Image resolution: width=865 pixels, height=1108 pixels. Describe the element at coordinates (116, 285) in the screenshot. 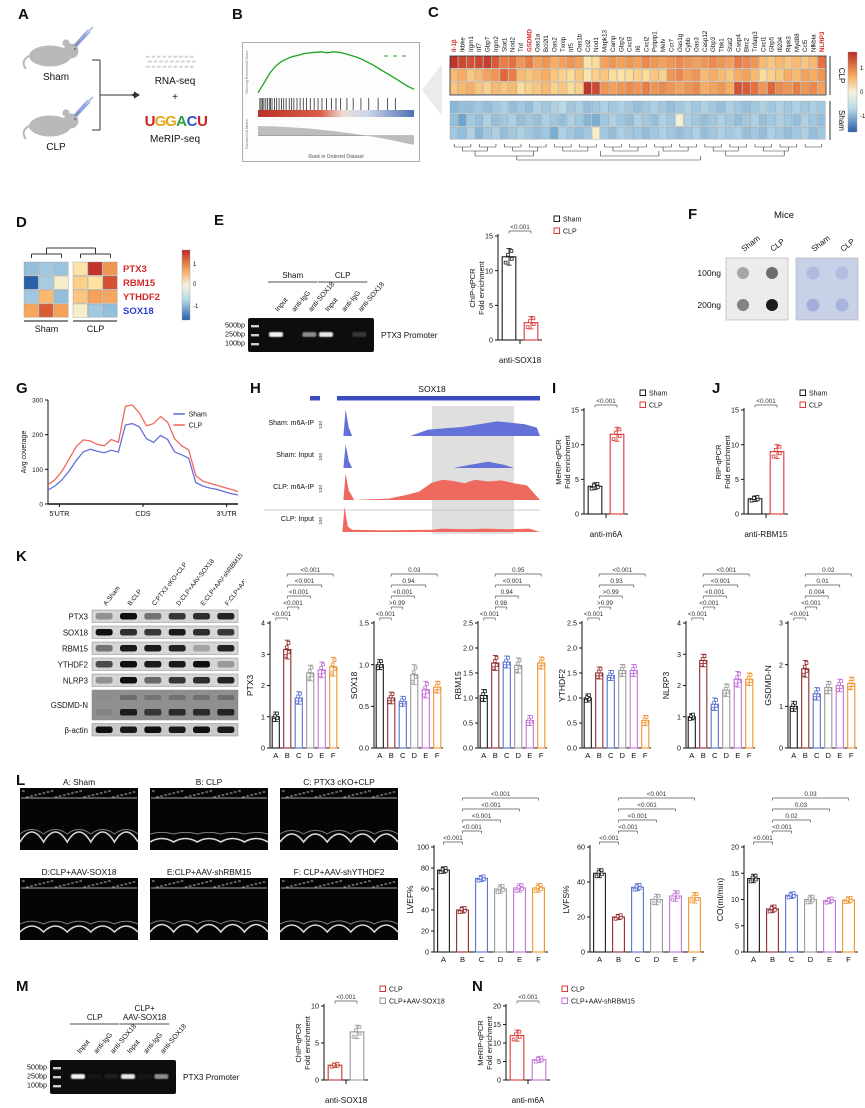

I see `panel-d: D PTX3 RBM15 YTHDF2 SOX18 Sham CLP 1 0 -1` at that location.